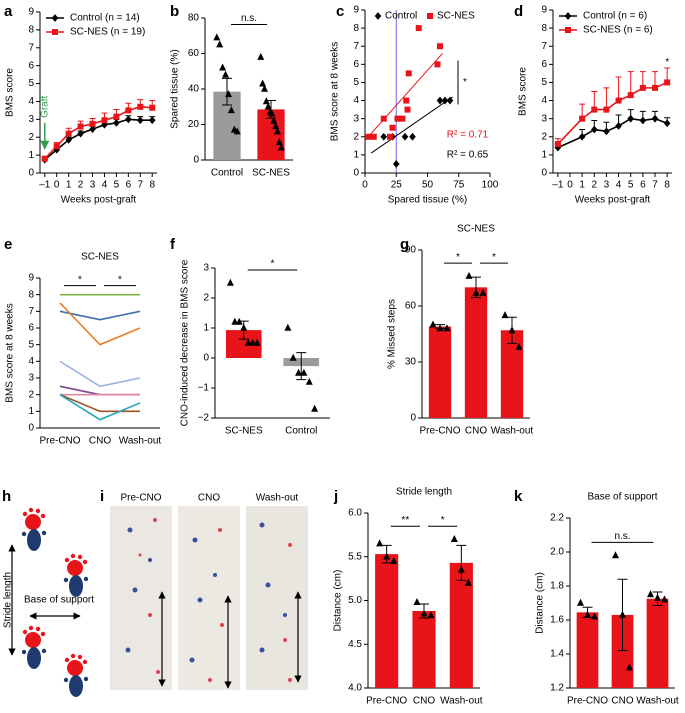 This screenshot has width=685, height=713. What do you see at coordinates (439, 431) in the screenshot?
I see `x-tick-label: Pre-CNO` at bounding box center [439, 431].